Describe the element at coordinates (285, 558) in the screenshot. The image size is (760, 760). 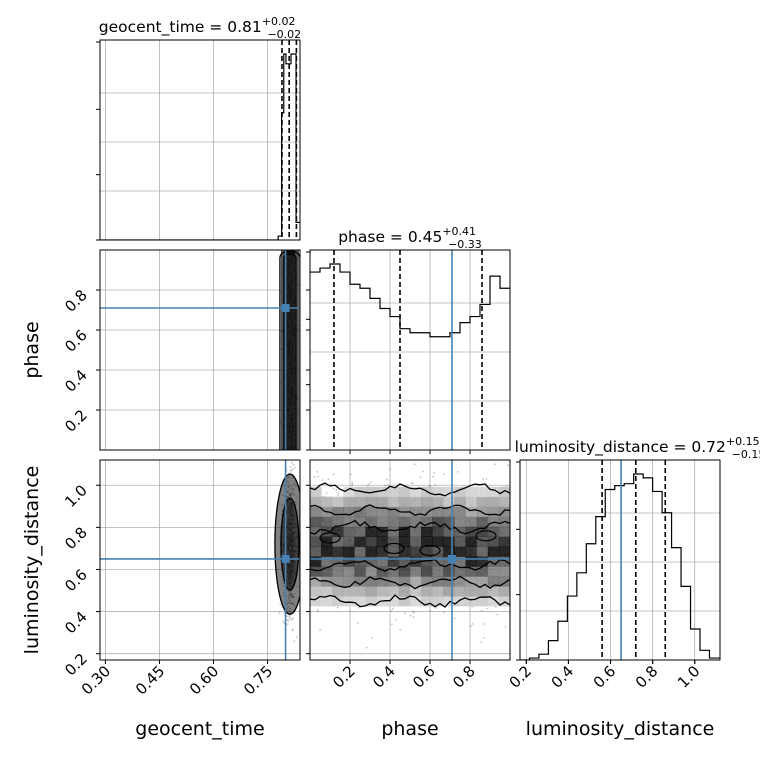
I see `truth-marker` at that location.